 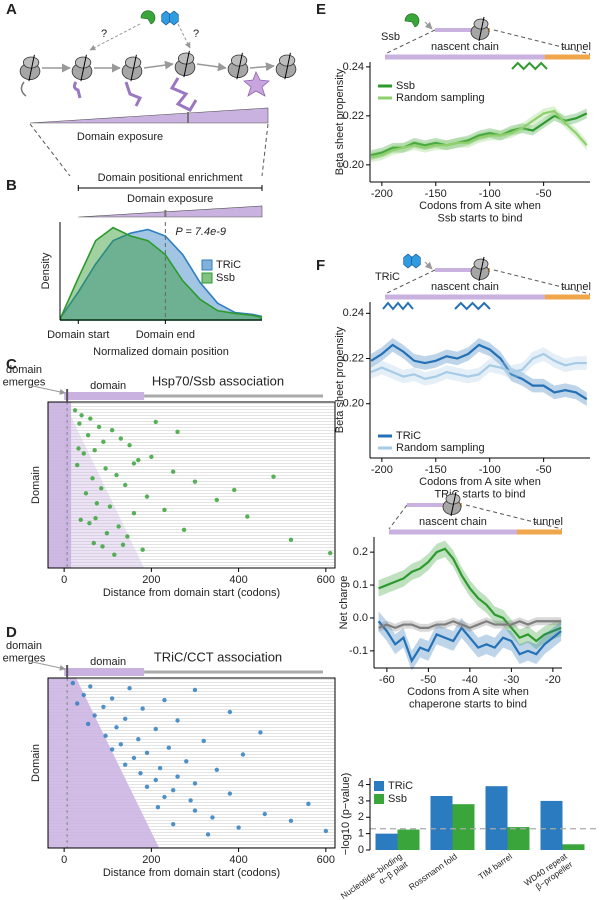 What do you see at coordinates (120, 137) in the screenshot?
I see `exposure-label: Domain exposure` at bounding box center [120, 137].